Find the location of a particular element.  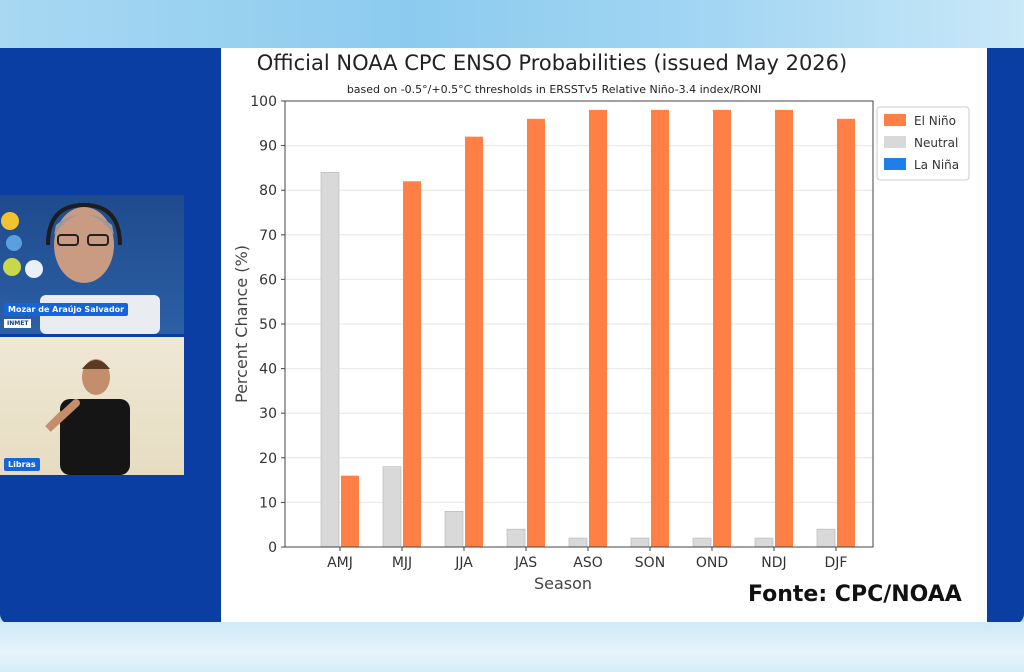

weather-icon-globe is located at coordinates (34, 269).